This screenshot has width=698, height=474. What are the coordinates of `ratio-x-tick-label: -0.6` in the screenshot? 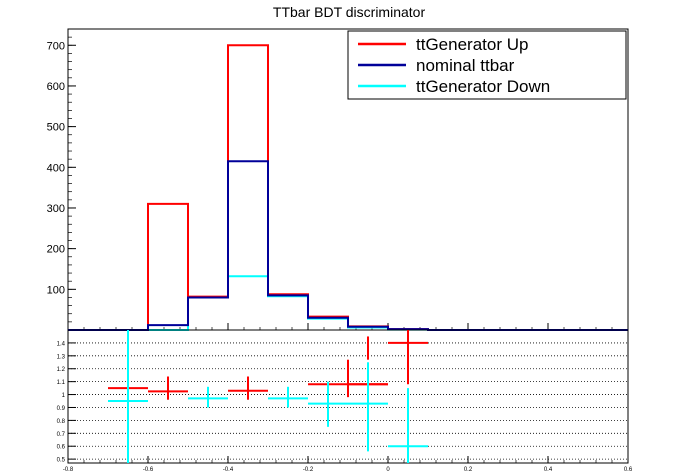 It's located at (148, 470).